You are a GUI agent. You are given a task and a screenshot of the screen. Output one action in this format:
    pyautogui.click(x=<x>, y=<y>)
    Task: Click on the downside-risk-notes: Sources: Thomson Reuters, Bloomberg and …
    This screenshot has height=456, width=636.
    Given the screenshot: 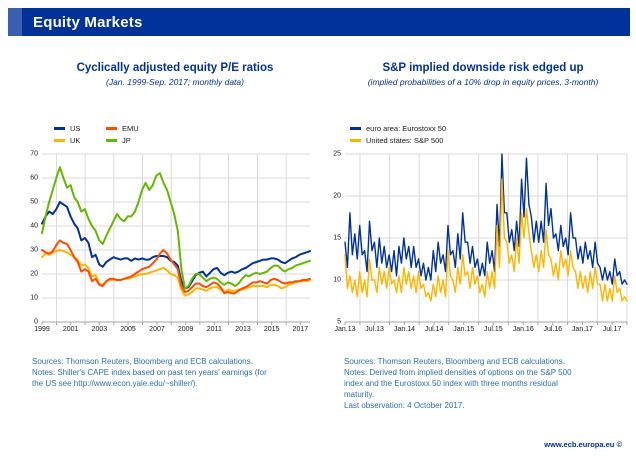 What is the action you would take?
    pyautogui.click(x=488, y=383)
    